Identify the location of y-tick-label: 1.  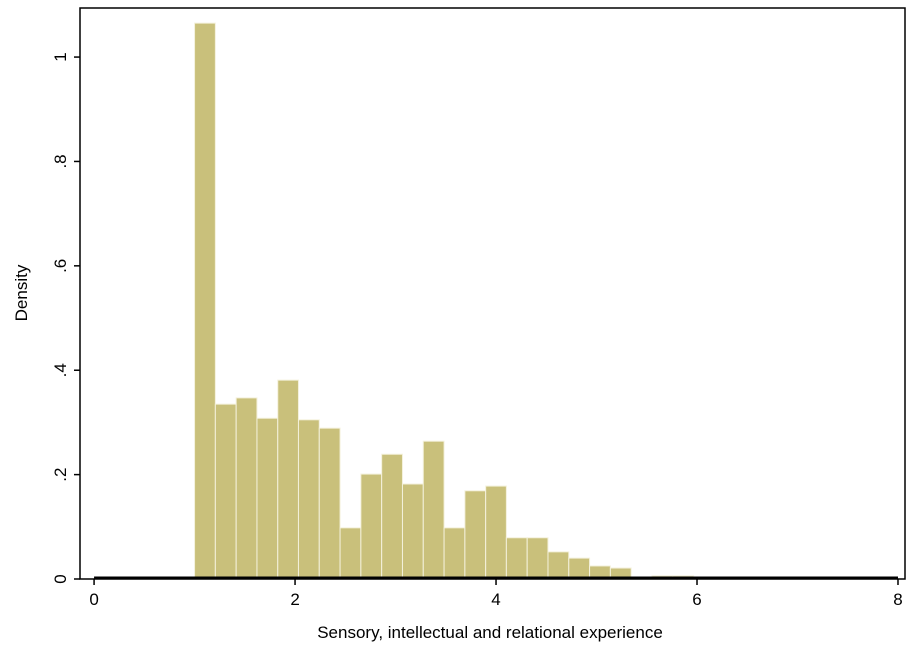
(60, 56).